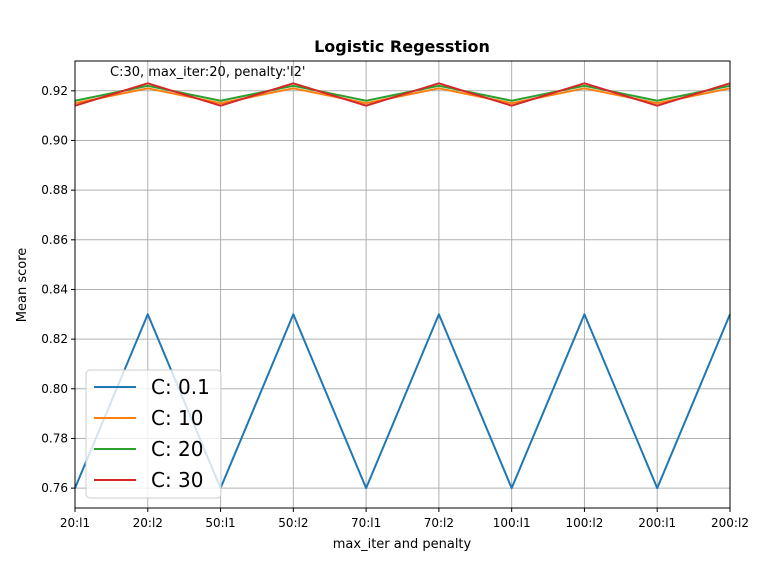  Describe the element at coordinates (512, 523) in the screenshot. I see `x-tick-label: 100:l1` at that location.